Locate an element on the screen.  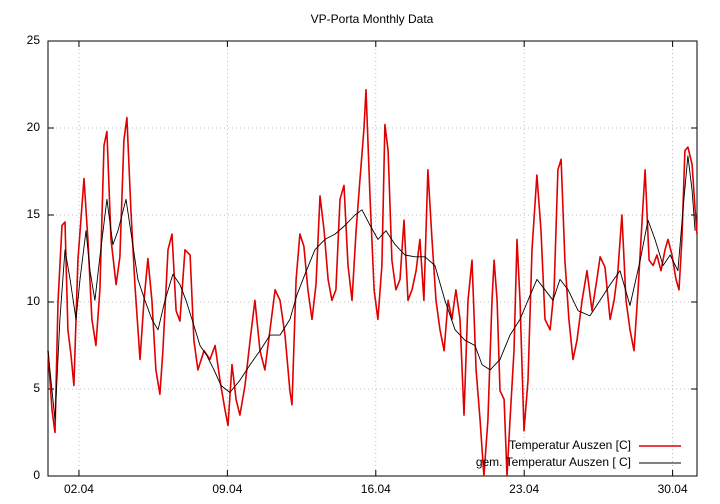
y-tick-label: 25 is located at coordinates (34, 40).